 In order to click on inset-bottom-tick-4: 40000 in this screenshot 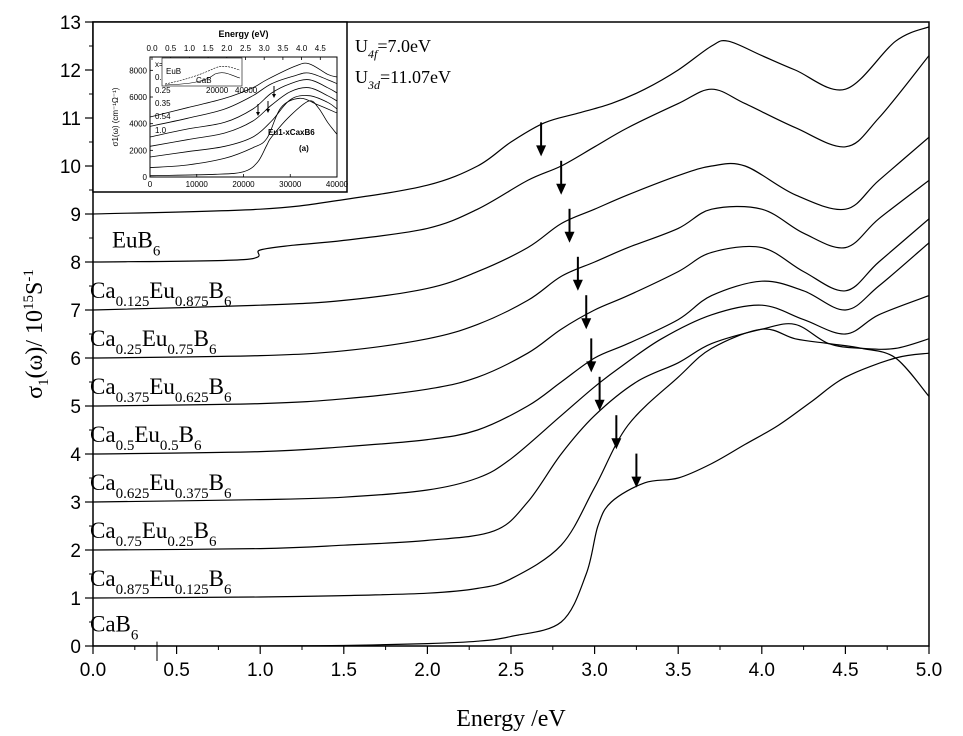, I will do `click(337, 184)`.